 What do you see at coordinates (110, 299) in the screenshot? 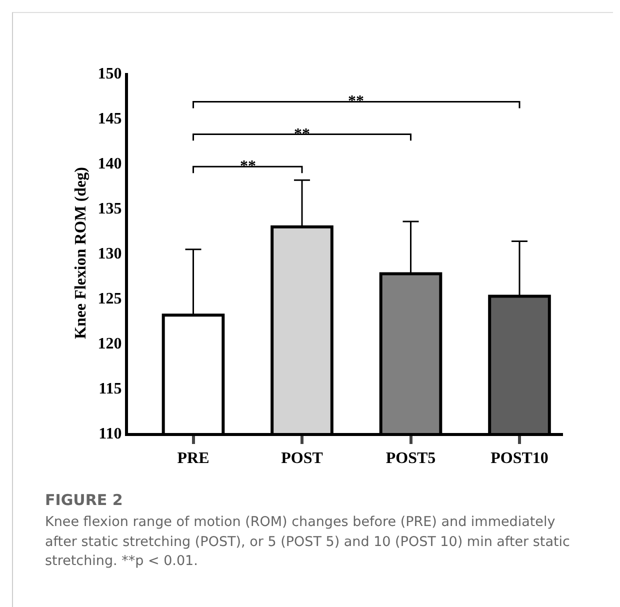
I see `y-tick-label: 125` at bounding box center [110, 299].